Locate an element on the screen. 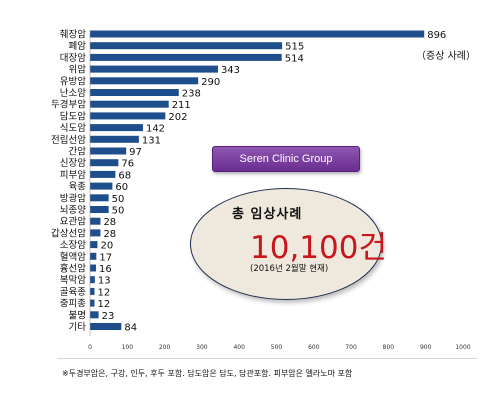  x-tick-label: 400 is located at coordinates (239, 347).